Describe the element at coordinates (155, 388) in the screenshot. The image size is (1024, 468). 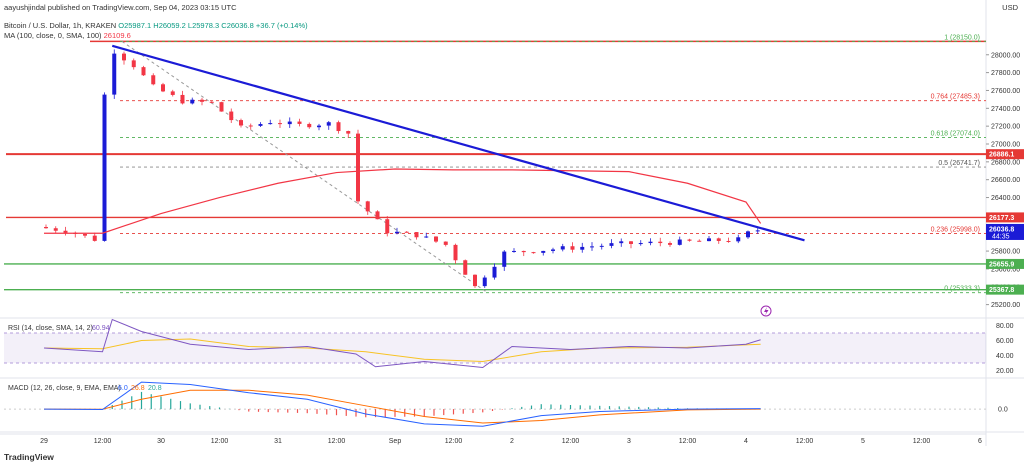
I see `macd-legend-value: 20.8` at that location.